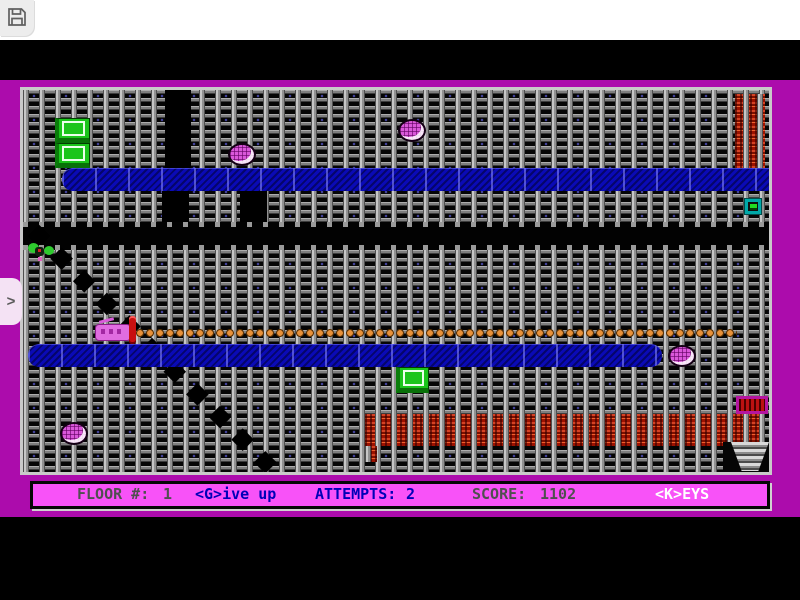 This screenshot has height=600, width=800. What do you see at coordinates (436, 333) in the screenshot?
I see `ring-chain` at bounding box center [436, 333].